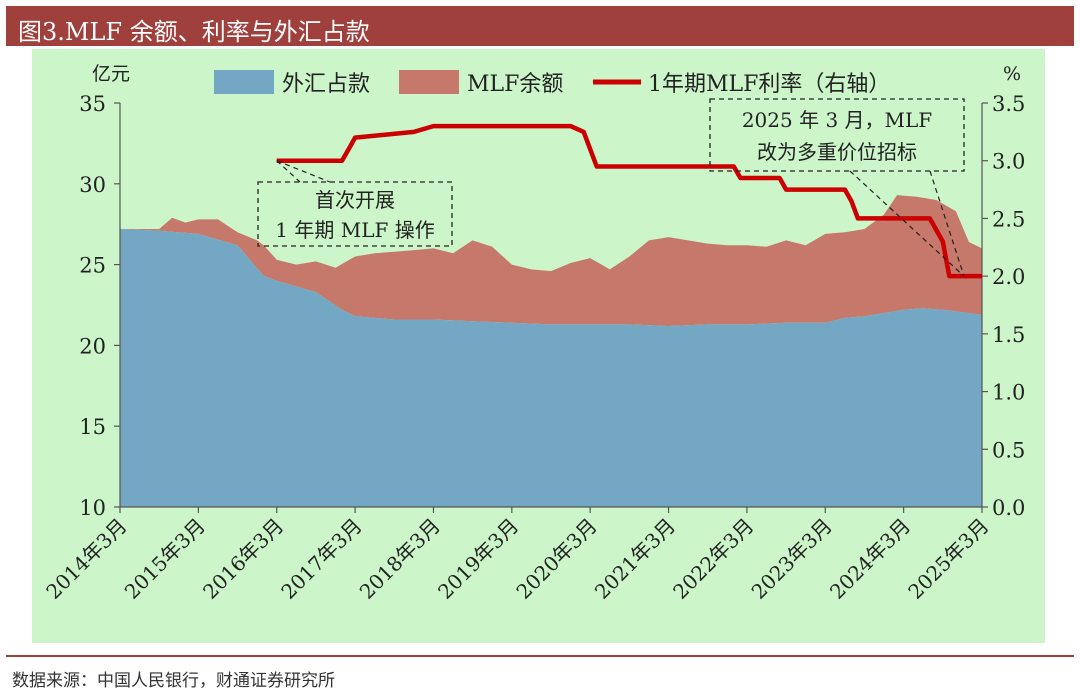  What do you see at coordinates (92, 508) in the screenshot?
I see `left-tick-label: 10` at bounding box center [92, 508].